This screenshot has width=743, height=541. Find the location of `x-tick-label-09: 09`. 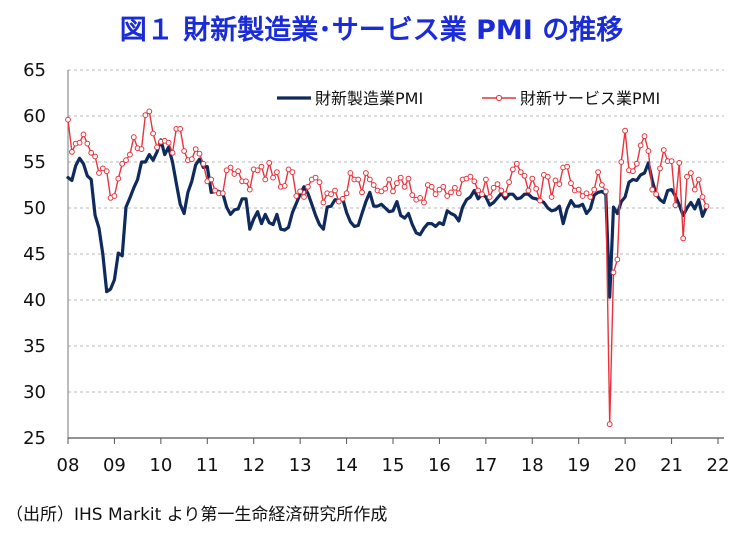

x-tick-label-09: 09 is located at coordinates (114, 465).